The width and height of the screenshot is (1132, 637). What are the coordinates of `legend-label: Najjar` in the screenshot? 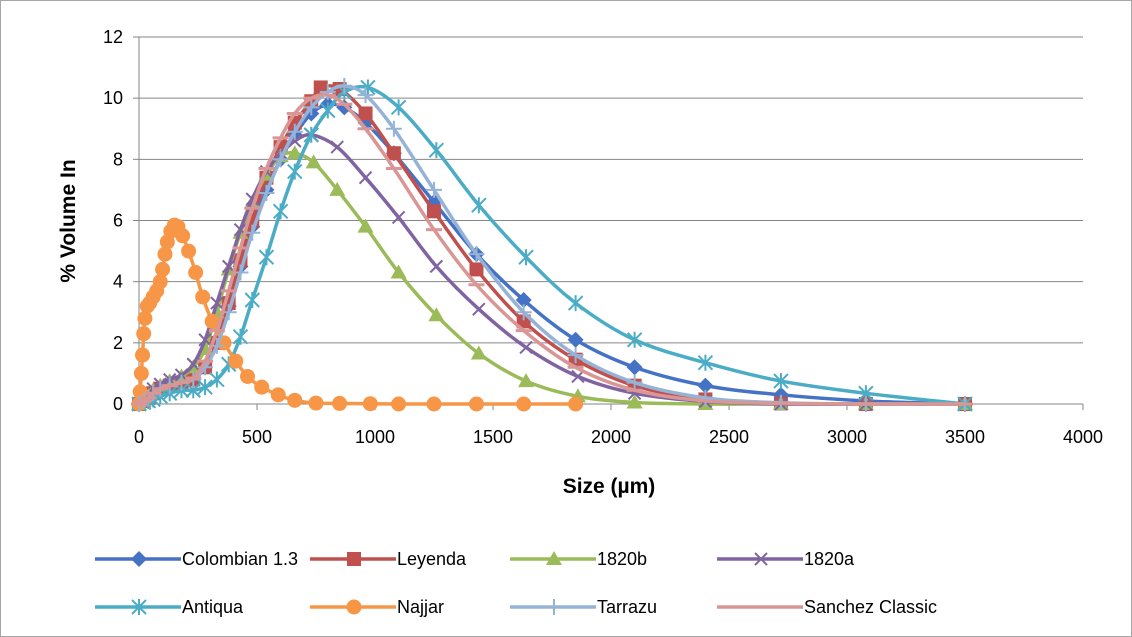 It's located at (420, 607).